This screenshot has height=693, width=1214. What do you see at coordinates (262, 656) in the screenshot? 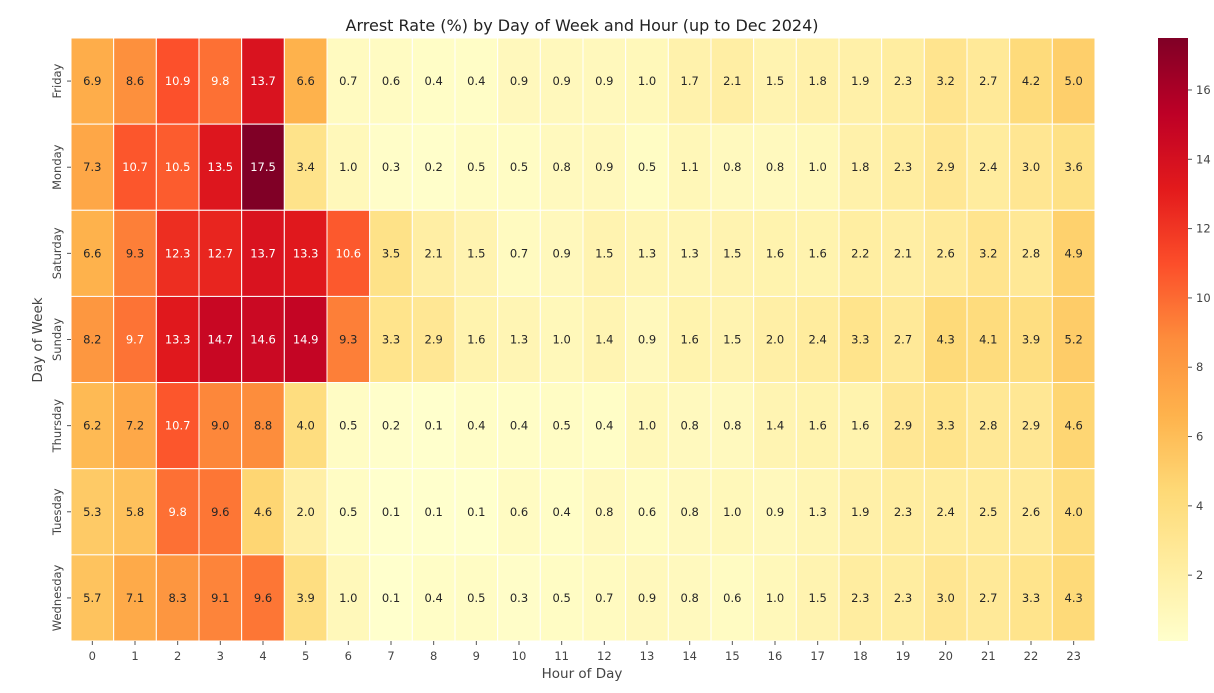
I see `x-tick-label: 4` at bounding box center [262, 656].